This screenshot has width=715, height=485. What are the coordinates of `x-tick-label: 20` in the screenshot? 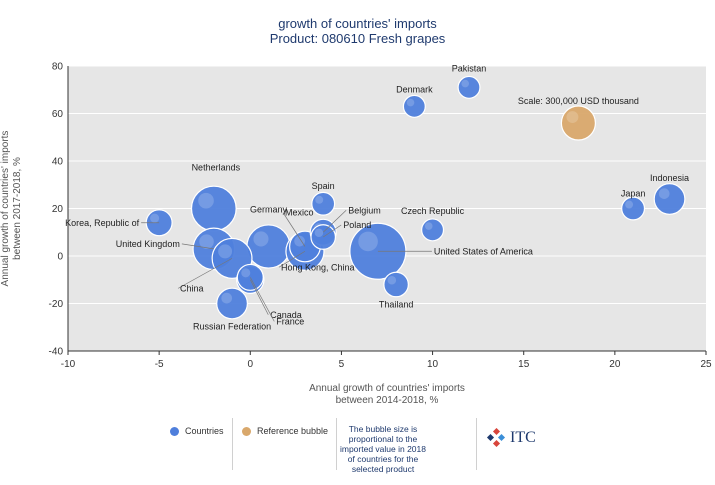 It's located at (615, 364).